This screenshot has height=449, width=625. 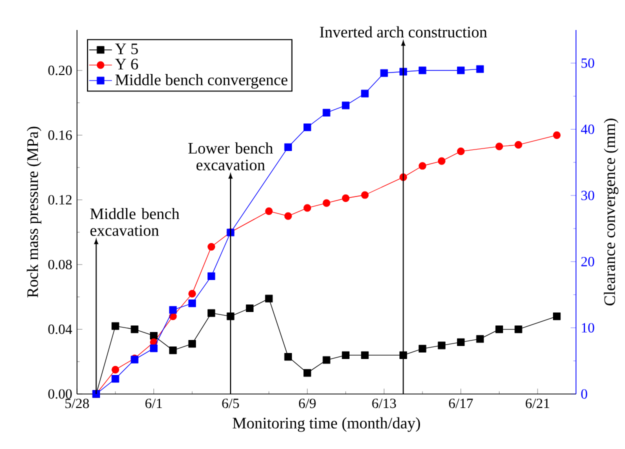 What do you see at coordinates (60, 265) in the screenshot?
I see `y-tick-label: 0.08` at bounding box center [60, 265].